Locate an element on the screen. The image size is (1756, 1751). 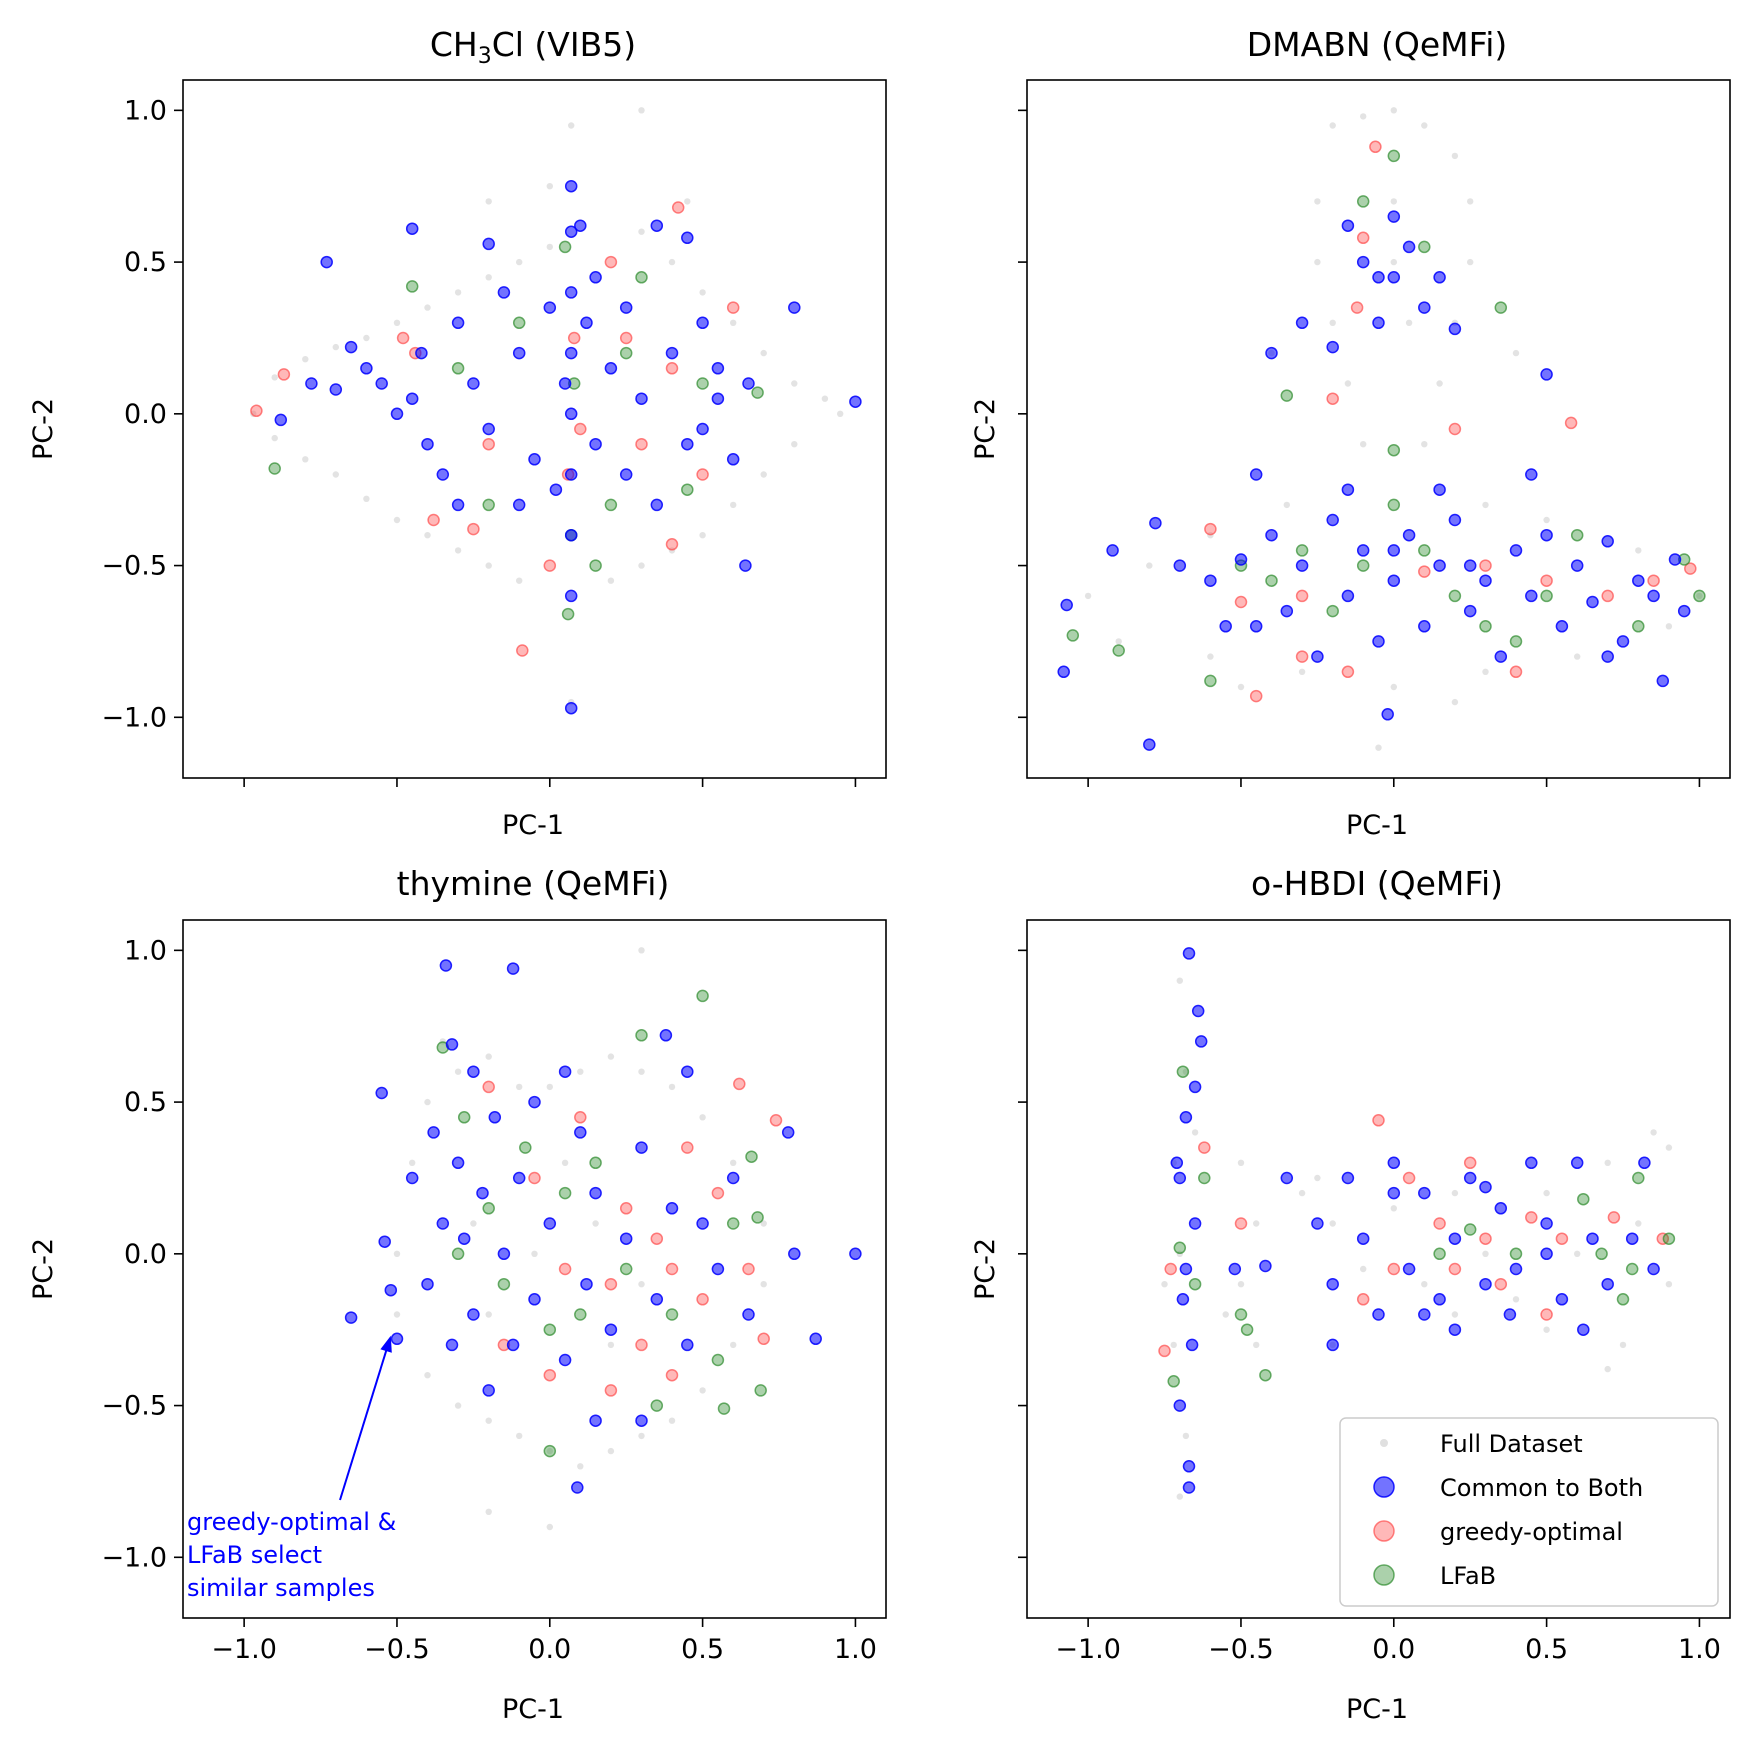
legend-item-common: Common to Both is located at coordinates (1508, 1488).